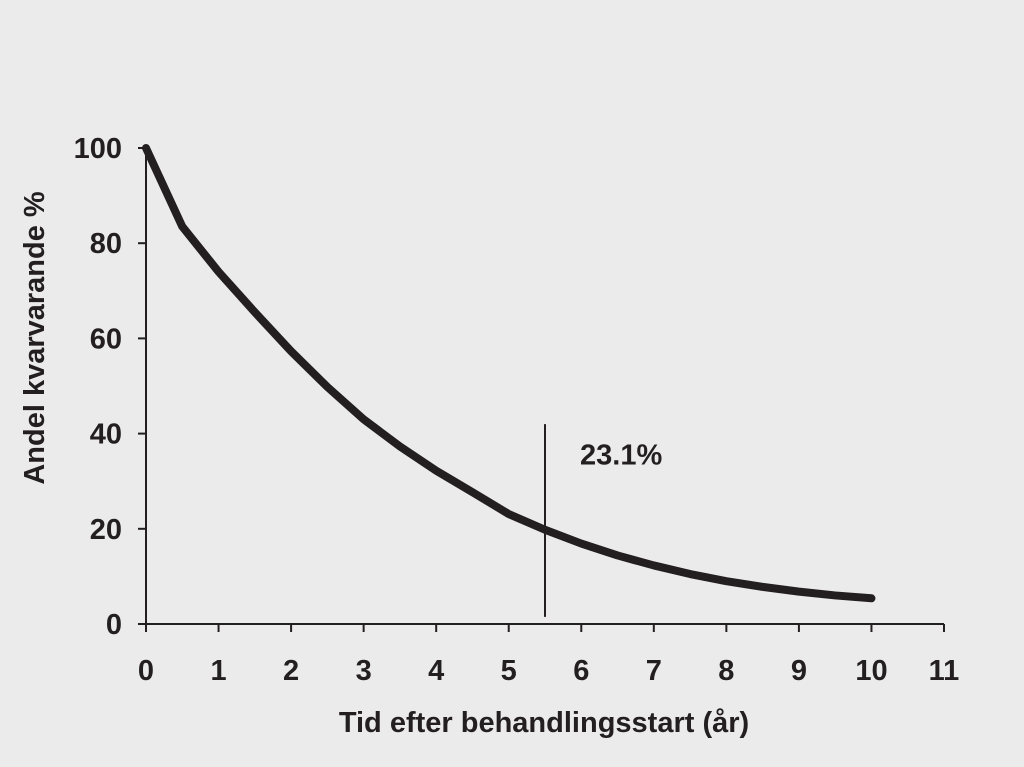 This screenshot has width=1024, height=767. Describe the element at coordinates (544, 723) in the screenshot. I see `x-axis-label: Tid efter behandlingsstart (år)` at that location.